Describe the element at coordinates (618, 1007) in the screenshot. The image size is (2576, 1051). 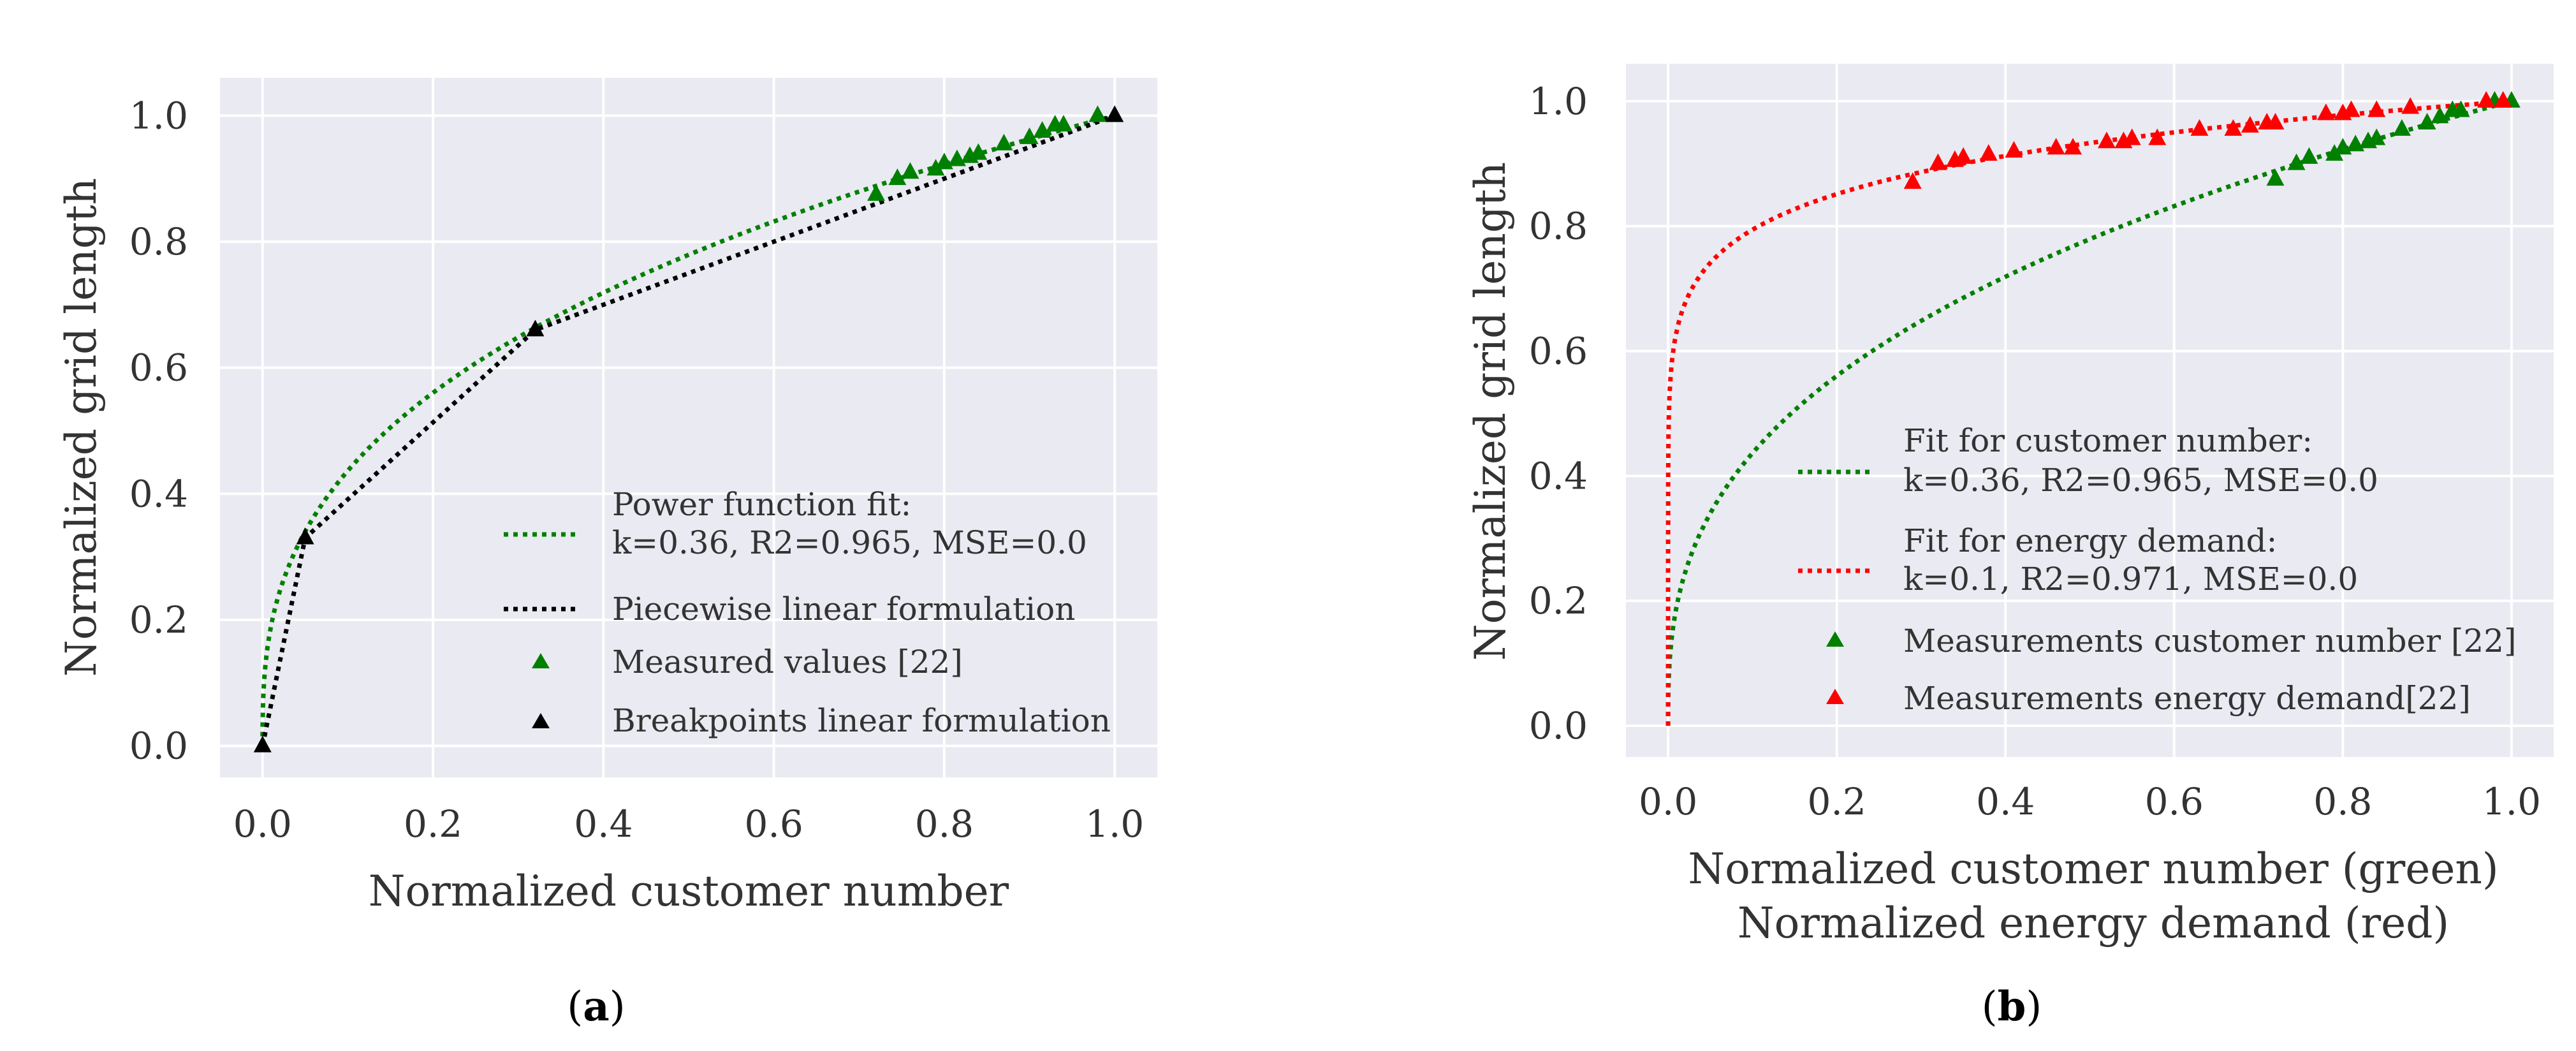
I see `caption-close-a: )` at that location.